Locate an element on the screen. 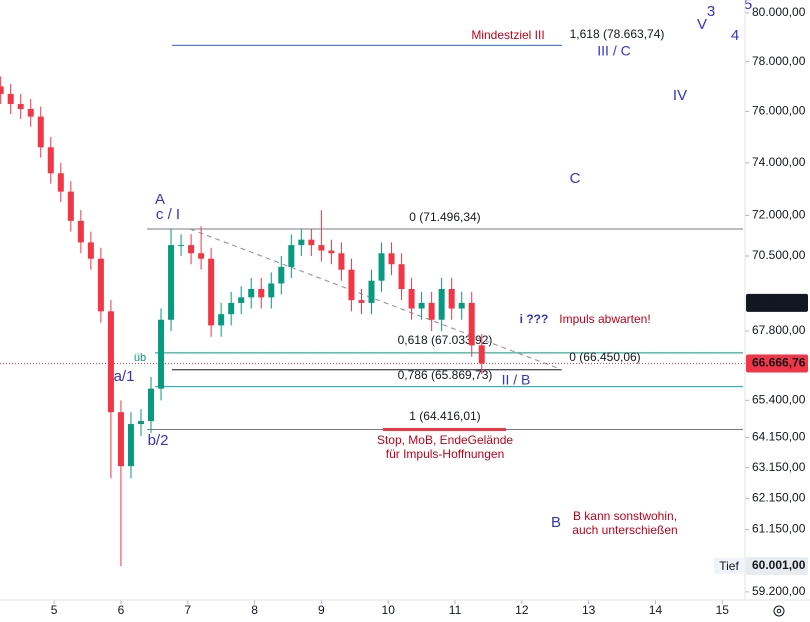 The height and width of the screenshot is (622, 810). annotation: a/1 is located at coordinates (124, 376).